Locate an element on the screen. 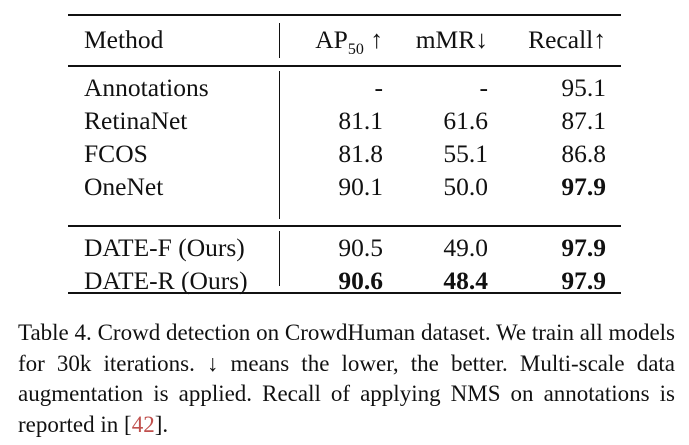  header-method: Method is located at coordinates (124, 39).